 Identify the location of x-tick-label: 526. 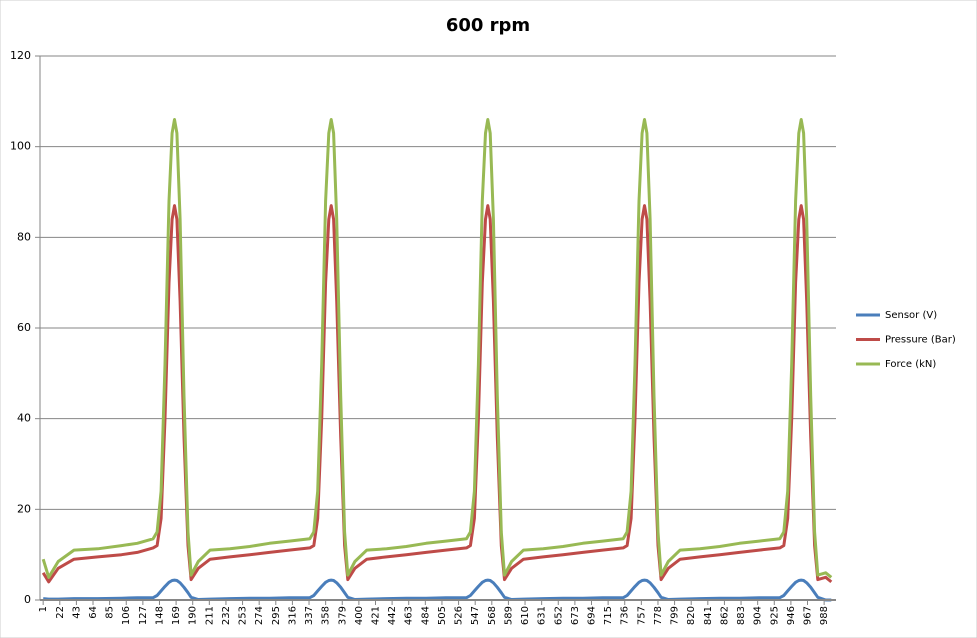
(459, 615).